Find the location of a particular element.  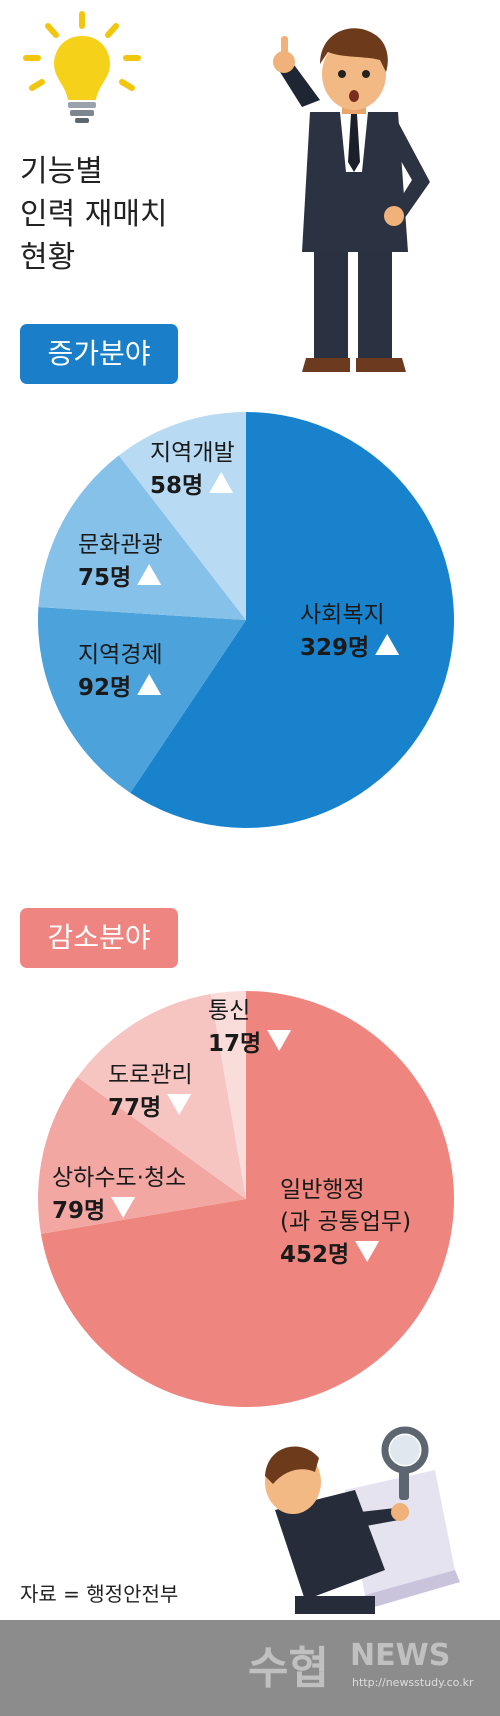

decrease-label-3: 통신 17명 is located at coordinates (234, 1027).